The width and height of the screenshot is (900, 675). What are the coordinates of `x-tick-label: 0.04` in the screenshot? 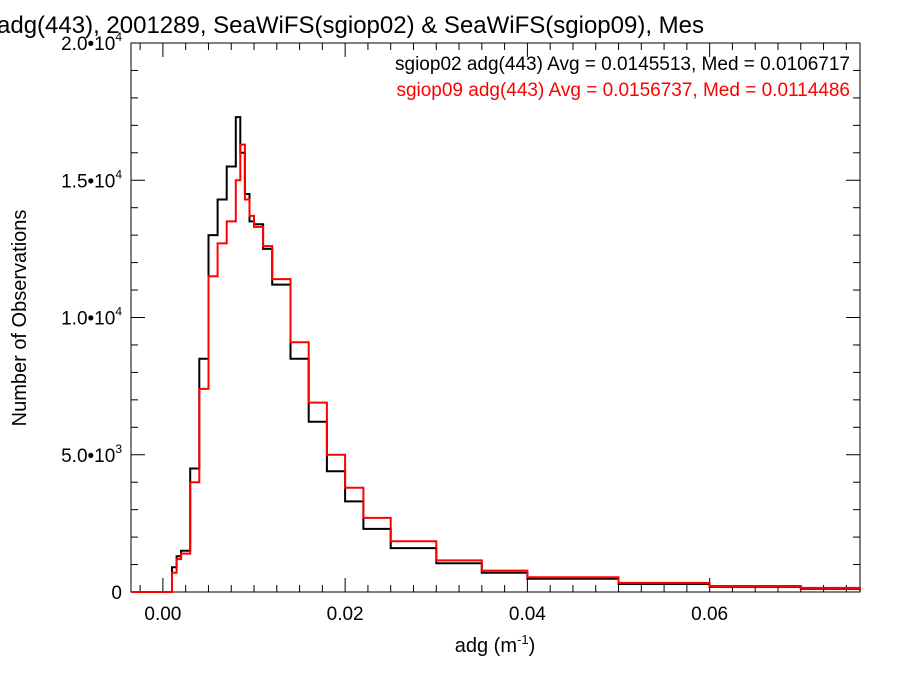 It's located at (527, 614).